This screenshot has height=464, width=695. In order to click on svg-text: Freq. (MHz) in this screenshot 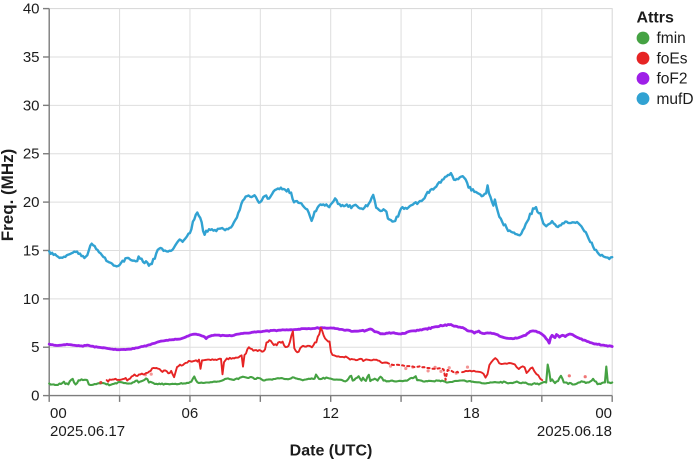, I will do `click(8, 195)`.